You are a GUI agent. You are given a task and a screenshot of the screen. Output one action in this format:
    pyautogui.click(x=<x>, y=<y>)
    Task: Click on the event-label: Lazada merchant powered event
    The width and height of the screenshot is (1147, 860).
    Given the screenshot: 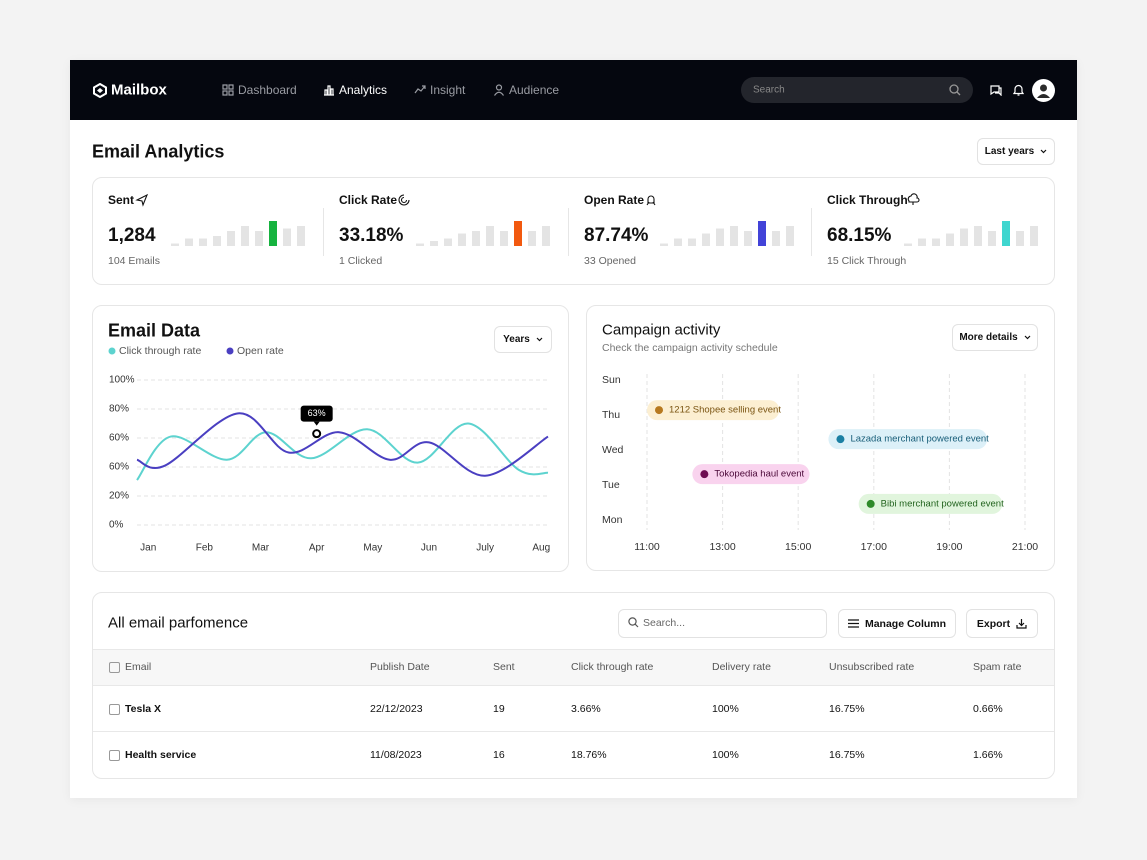 What is the action you would take?
    pyautogui.click(x=919, y=439)
    